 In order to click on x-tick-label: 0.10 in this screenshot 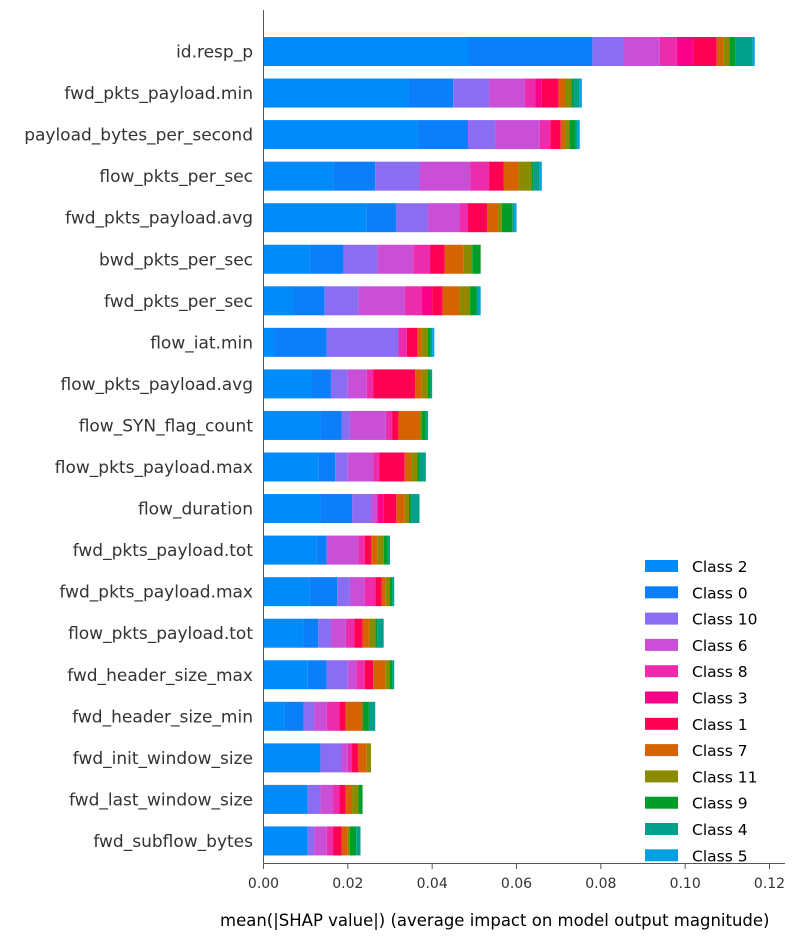, I will do `click(685, 884)`.